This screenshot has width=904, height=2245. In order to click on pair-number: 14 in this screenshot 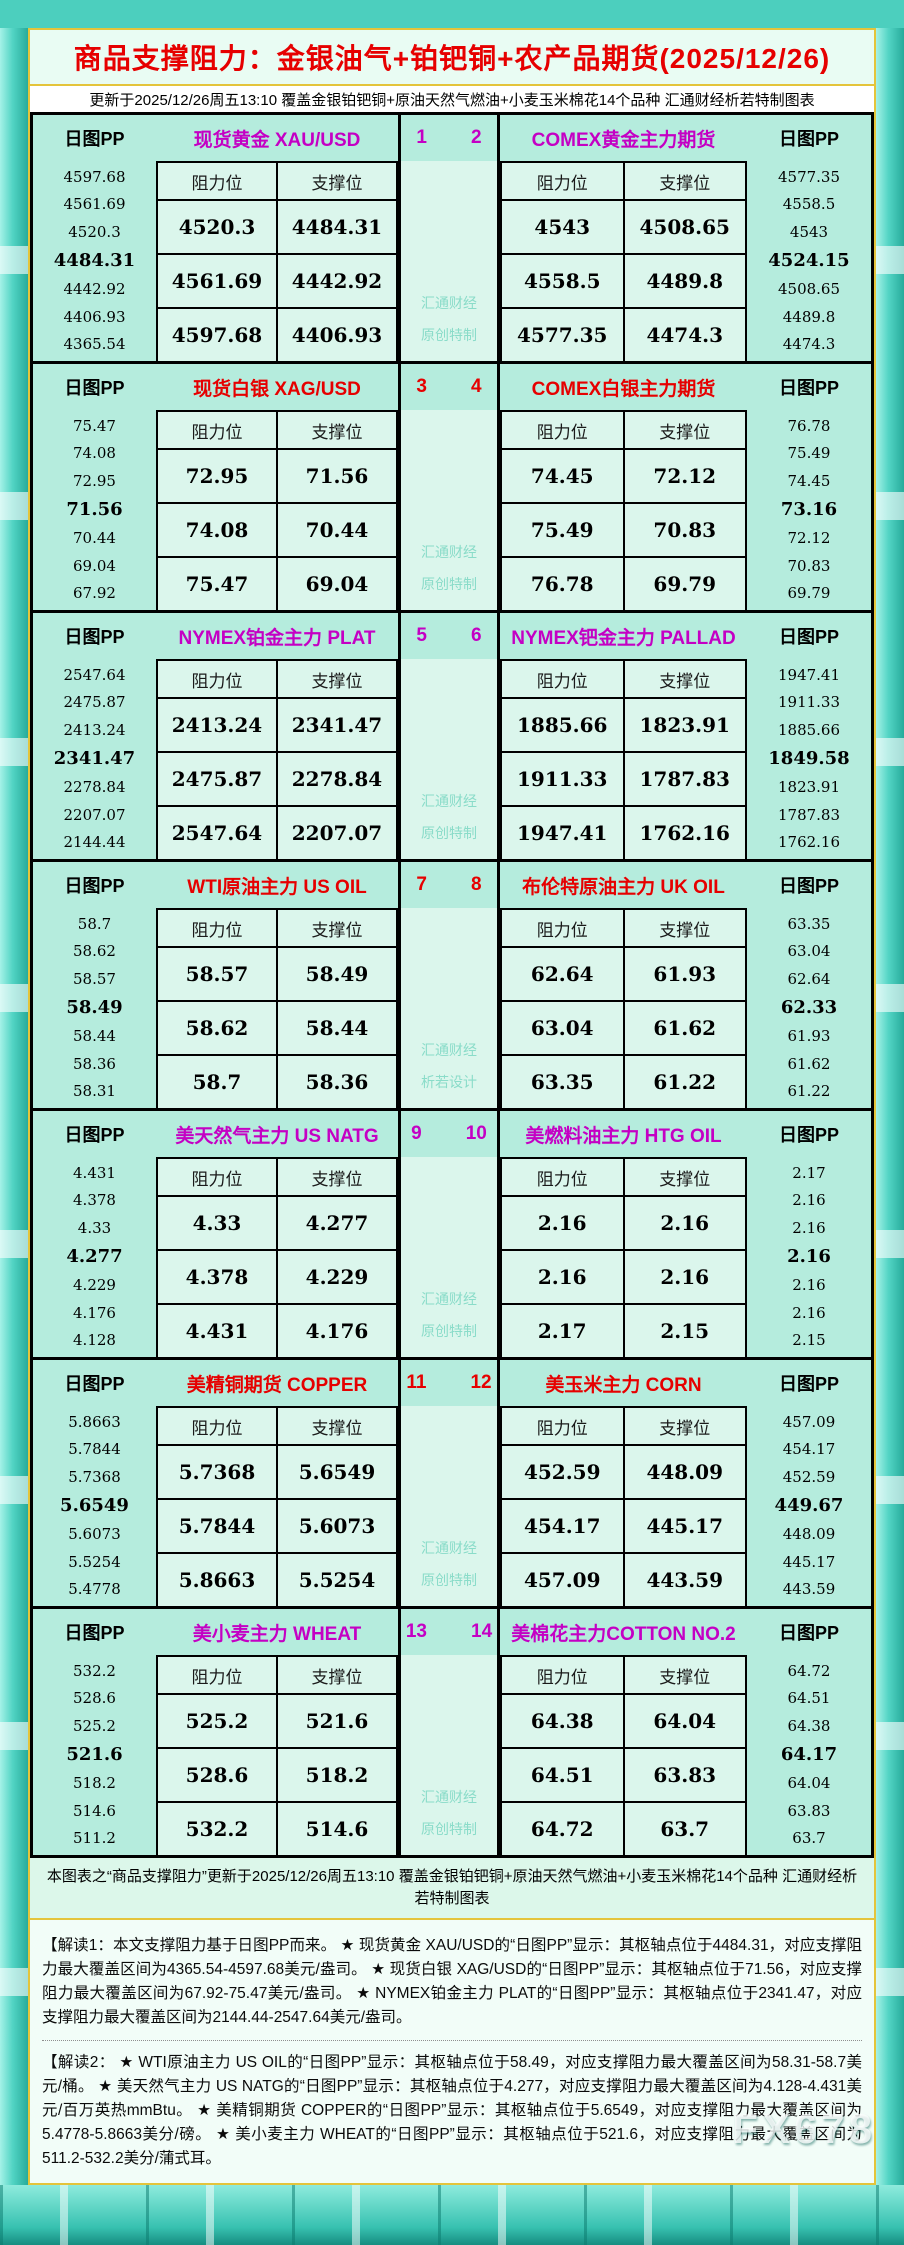, I will do `click(482, 1631)`.